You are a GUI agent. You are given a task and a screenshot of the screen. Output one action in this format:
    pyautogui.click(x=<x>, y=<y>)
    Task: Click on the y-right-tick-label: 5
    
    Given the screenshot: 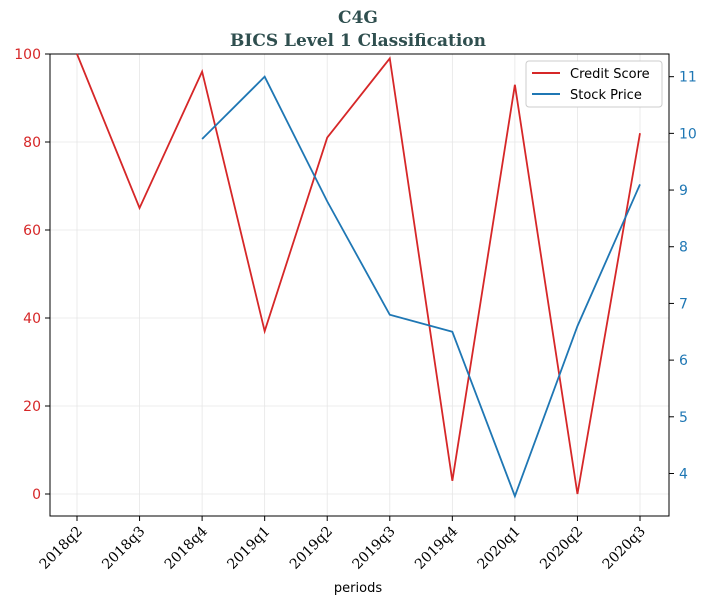 What is the action you would take?
    pyautogui.click(x=683, y=418)
    